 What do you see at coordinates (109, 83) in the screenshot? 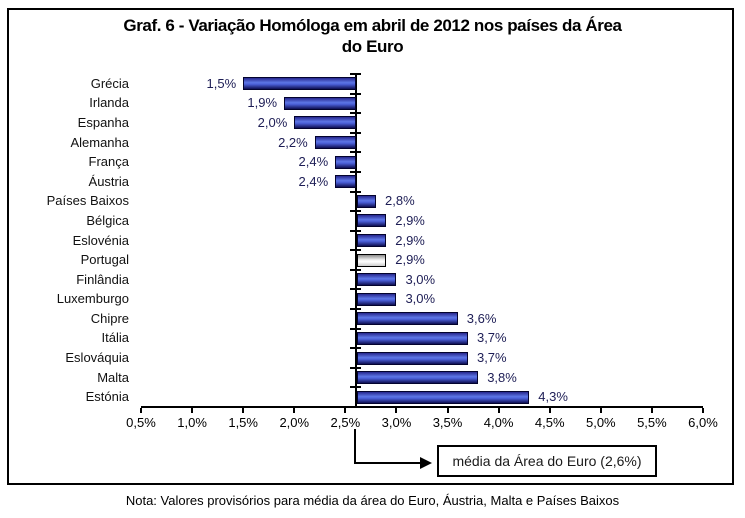
I see `country-label: Grécia` at bounding box center [109, 83].